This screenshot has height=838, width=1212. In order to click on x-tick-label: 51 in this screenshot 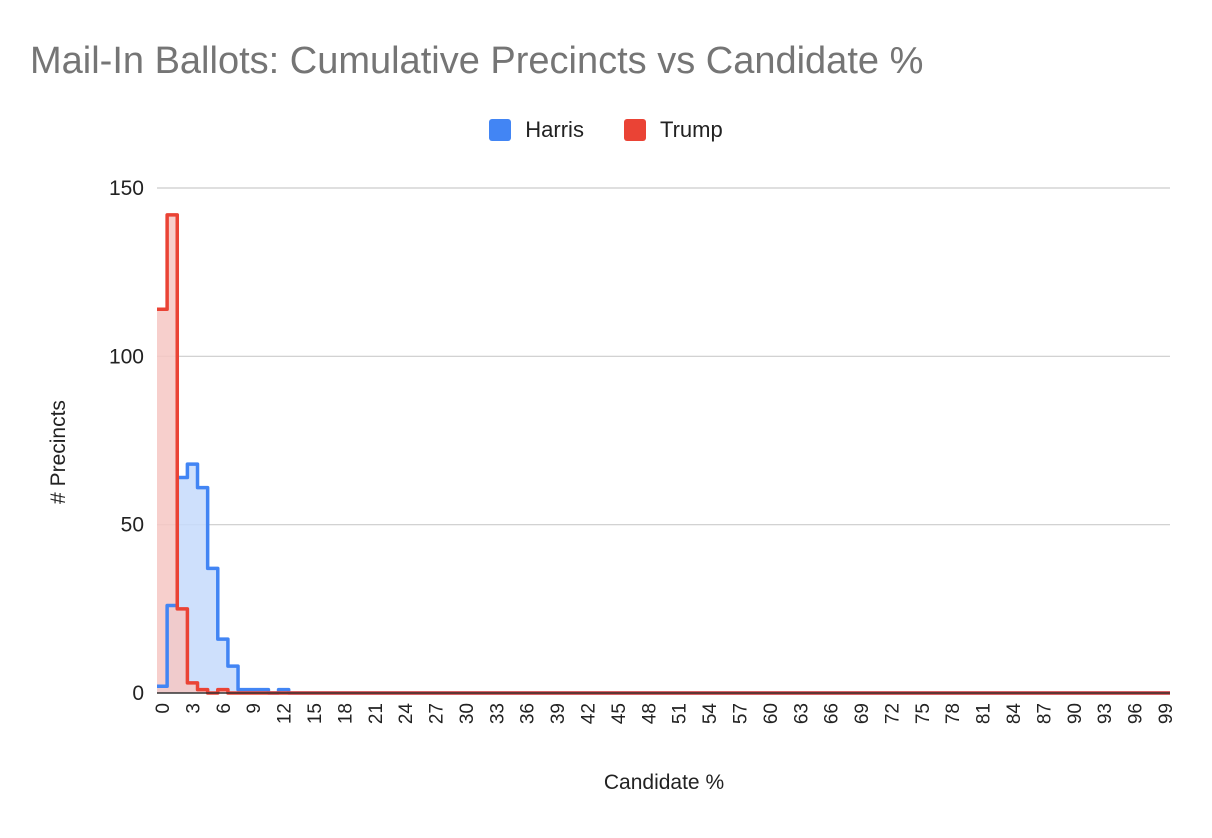, I will do `click(680, 713)`.